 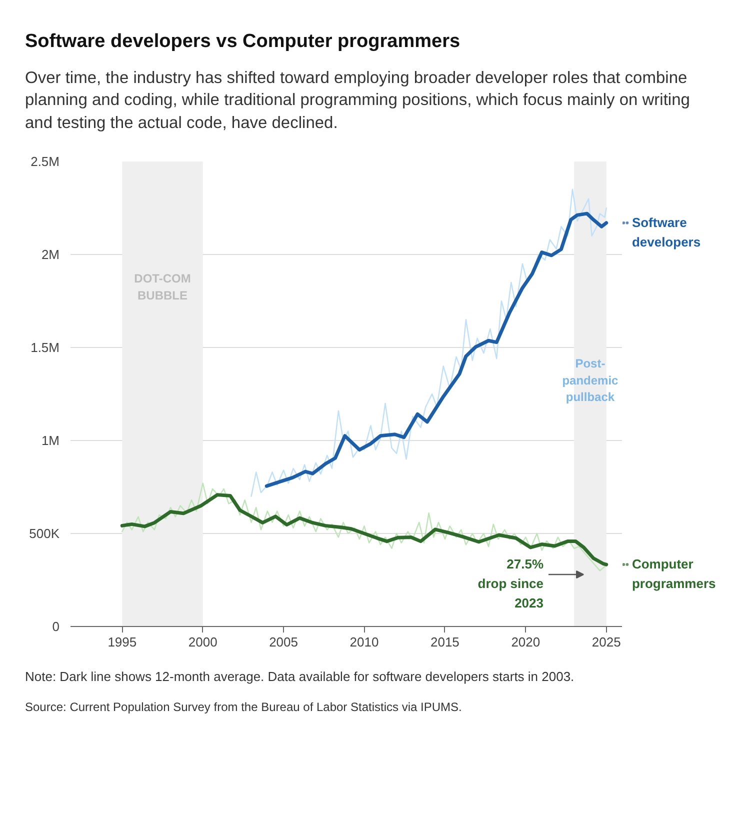 I want to click on chart-title: Software developers vs Computer programmers, so click(x=242, y=42).